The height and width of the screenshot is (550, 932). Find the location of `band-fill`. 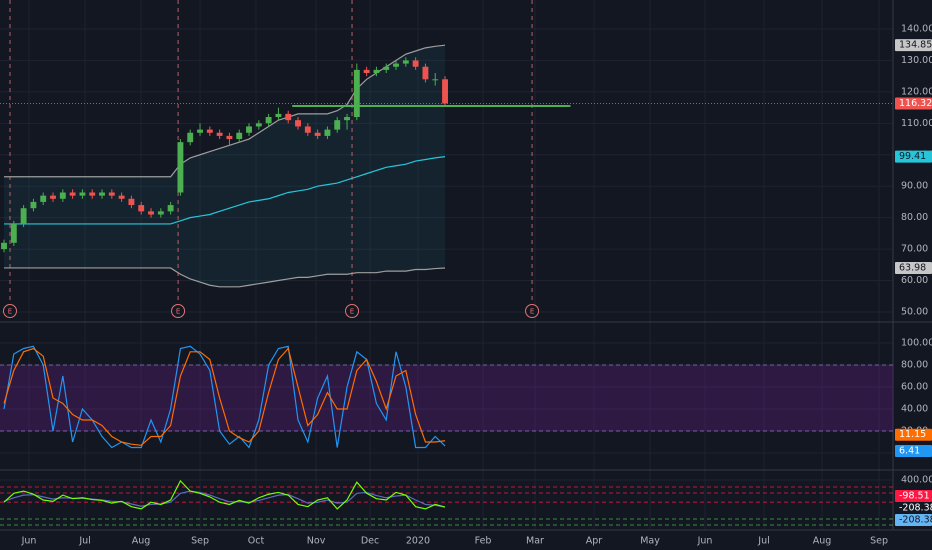

band-fill is located at coordinates (446, 398).